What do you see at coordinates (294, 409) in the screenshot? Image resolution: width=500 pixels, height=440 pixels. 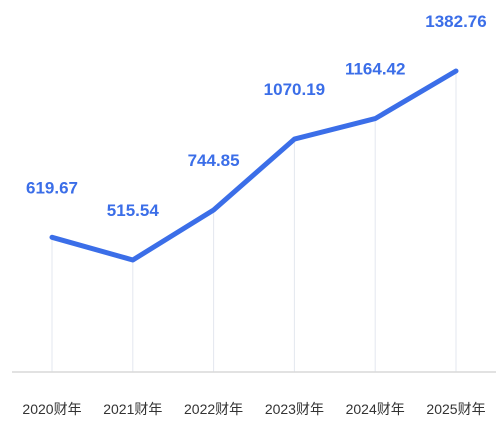 I see `x-tick-label: 2023财年` at bounding box center [294, 409].